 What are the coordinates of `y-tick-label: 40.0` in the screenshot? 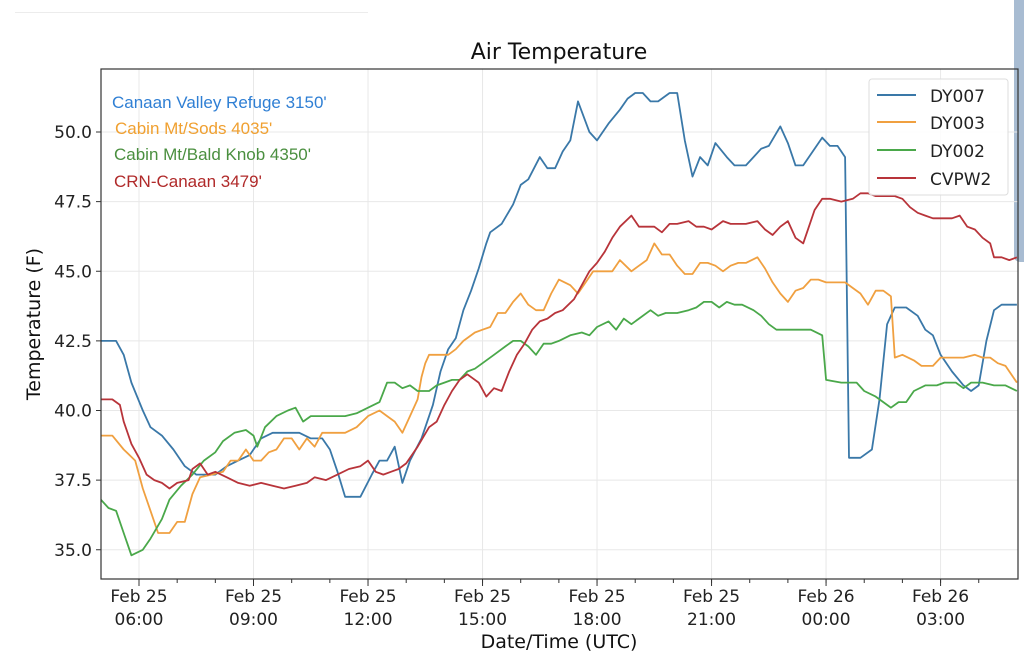 It's located at (73, 412).